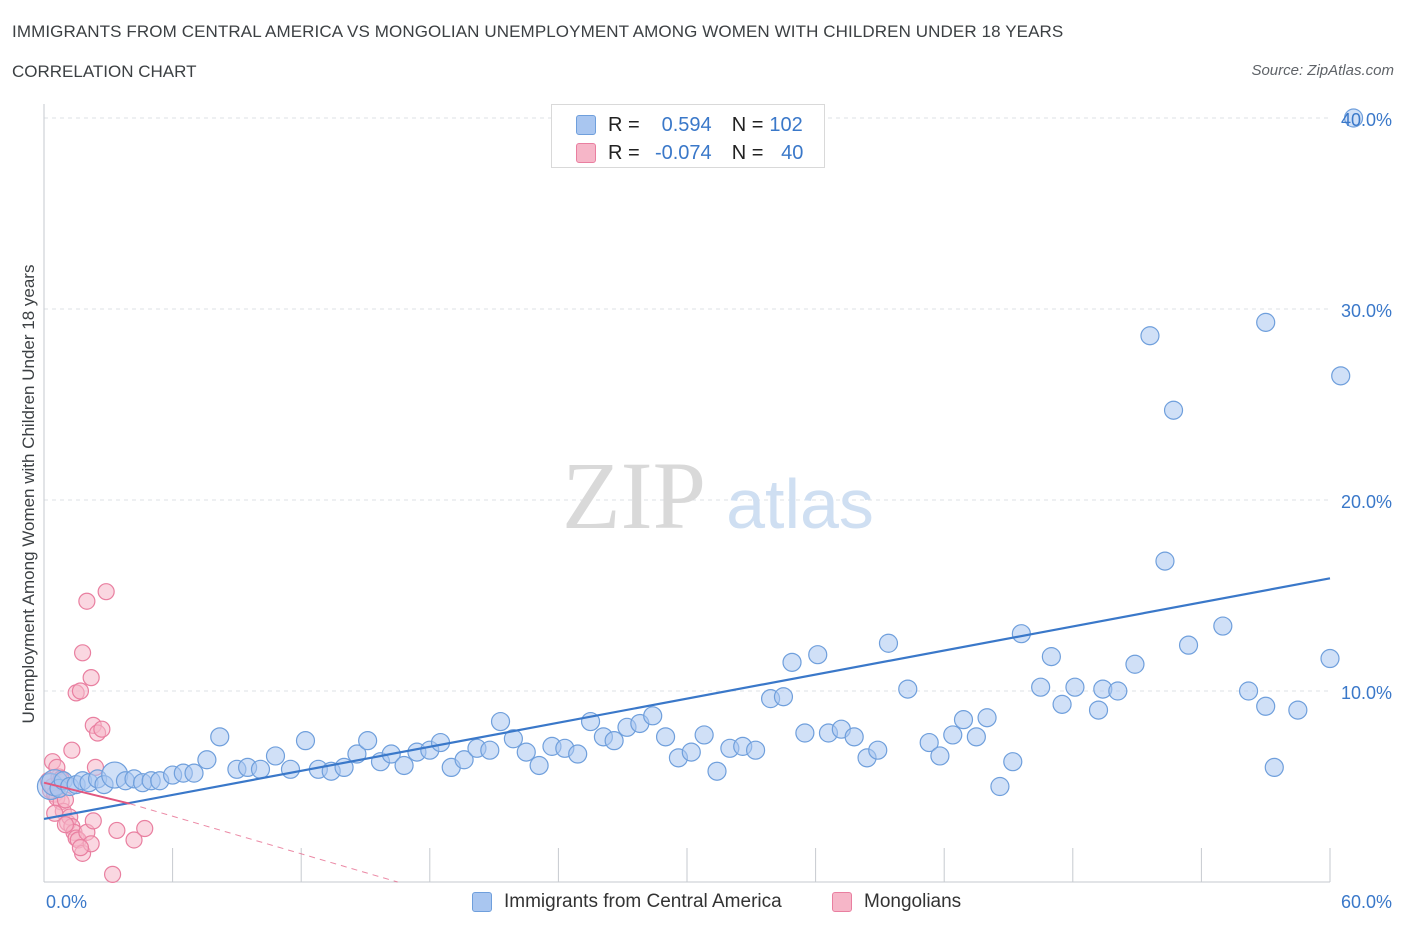 This screenshot has width=1406, height=930. Describe the element at coordinates (263, 843) in the screenshot. I see `trendline-mongolians-extension` at that location.